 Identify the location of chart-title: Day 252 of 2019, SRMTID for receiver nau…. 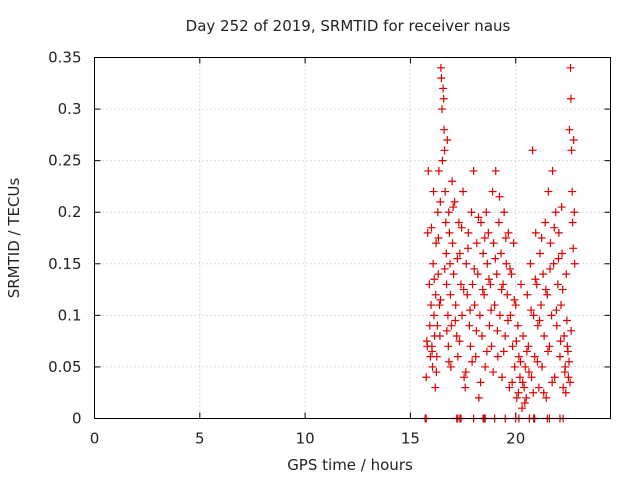
(348, 26).